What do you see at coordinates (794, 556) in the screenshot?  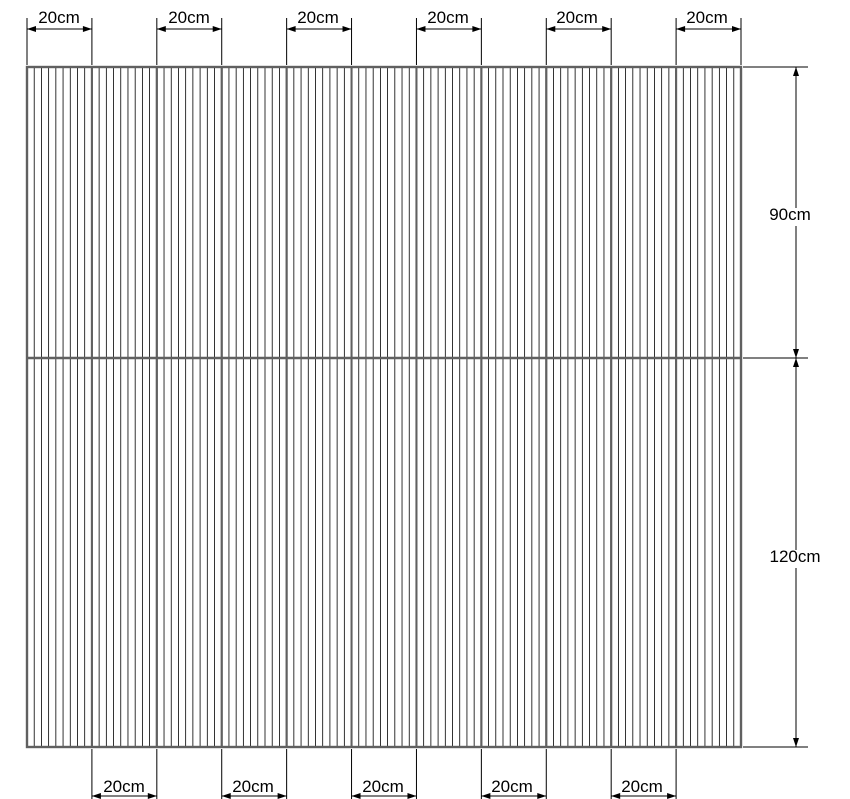 I see `right-lower-dimension-label: 120cm` at bounding box center [794, 556].